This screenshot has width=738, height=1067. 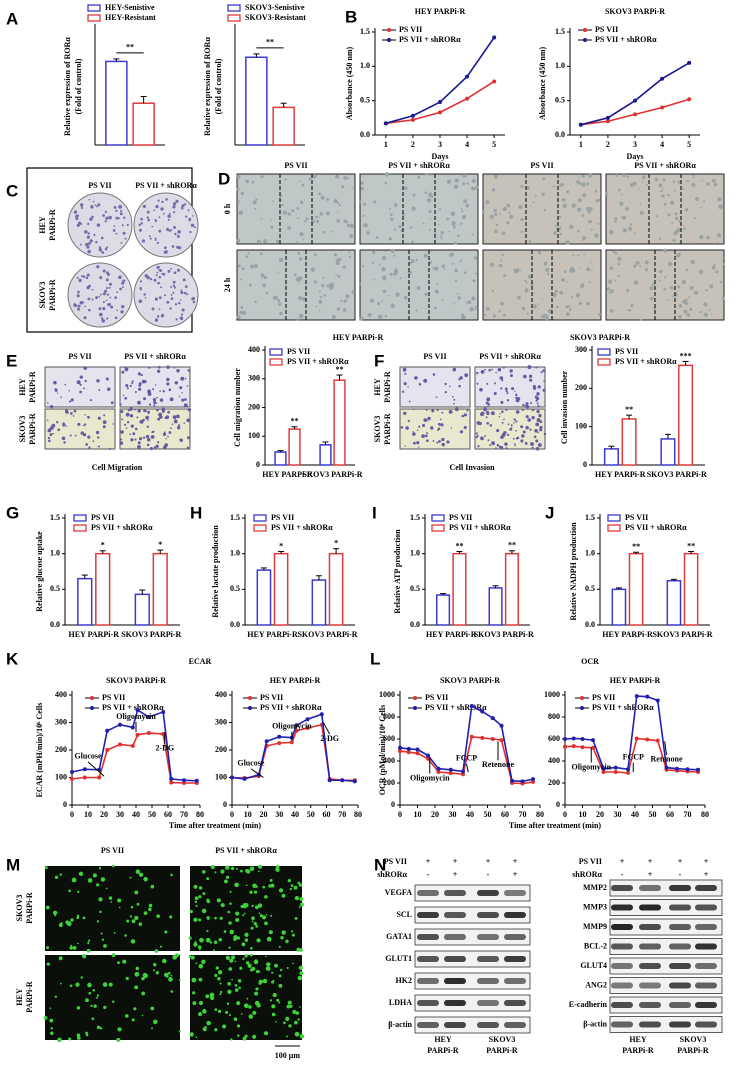 What do you see at coordinates (61, 776) in the screenshot?
I see `y-tick-label: 100` at bounding box center [61, 776].